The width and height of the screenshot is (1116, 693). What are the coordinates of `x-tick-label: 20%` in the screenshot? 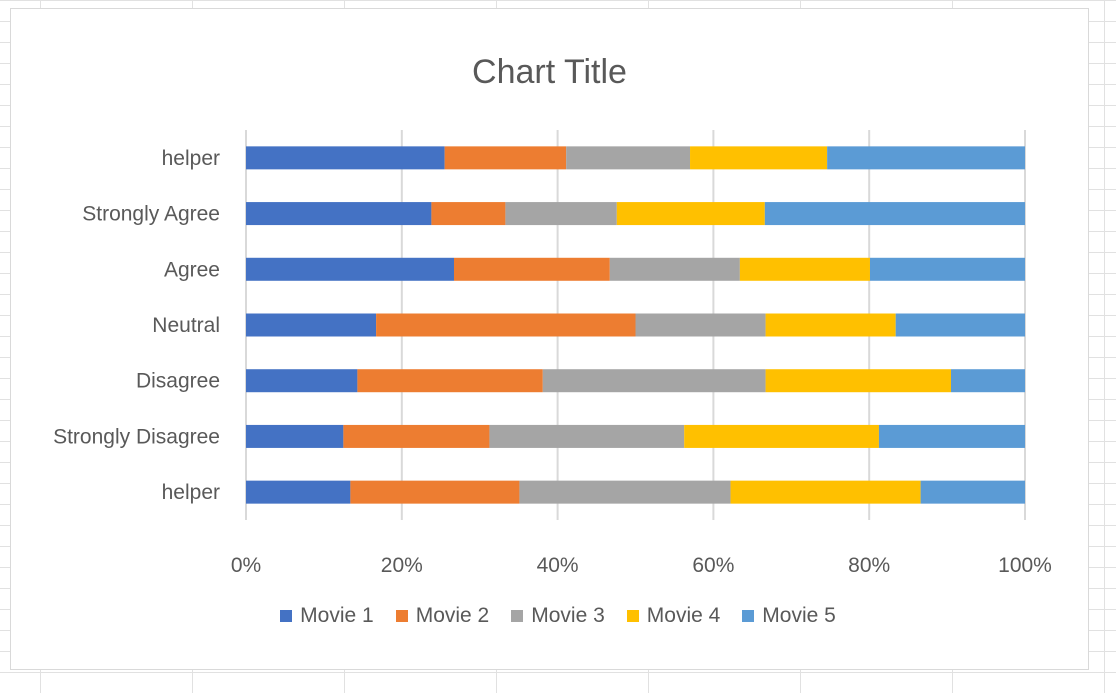 It's located at (402, 565).